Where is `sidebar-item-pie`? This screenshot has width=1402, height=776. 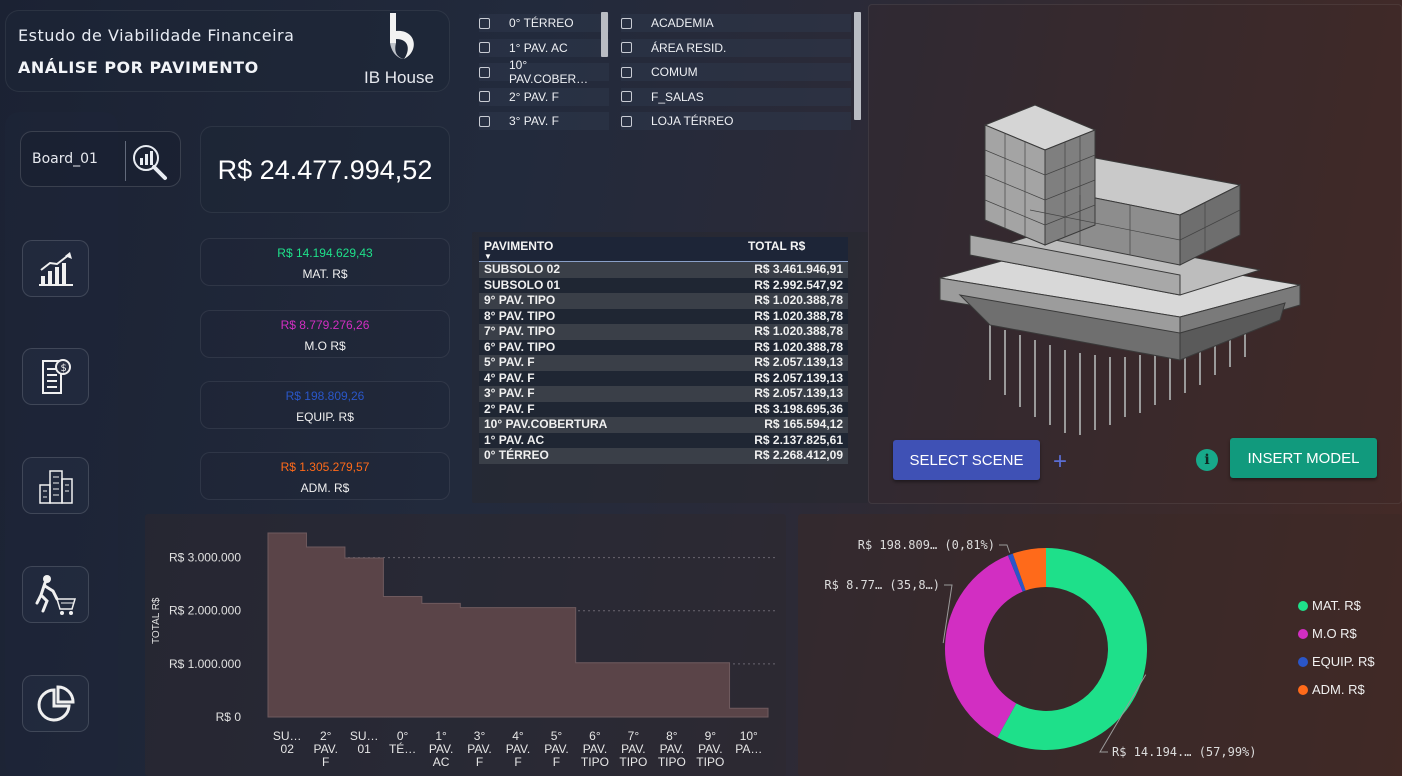
sidebar-item-pie is located at coordinates (55, 703).